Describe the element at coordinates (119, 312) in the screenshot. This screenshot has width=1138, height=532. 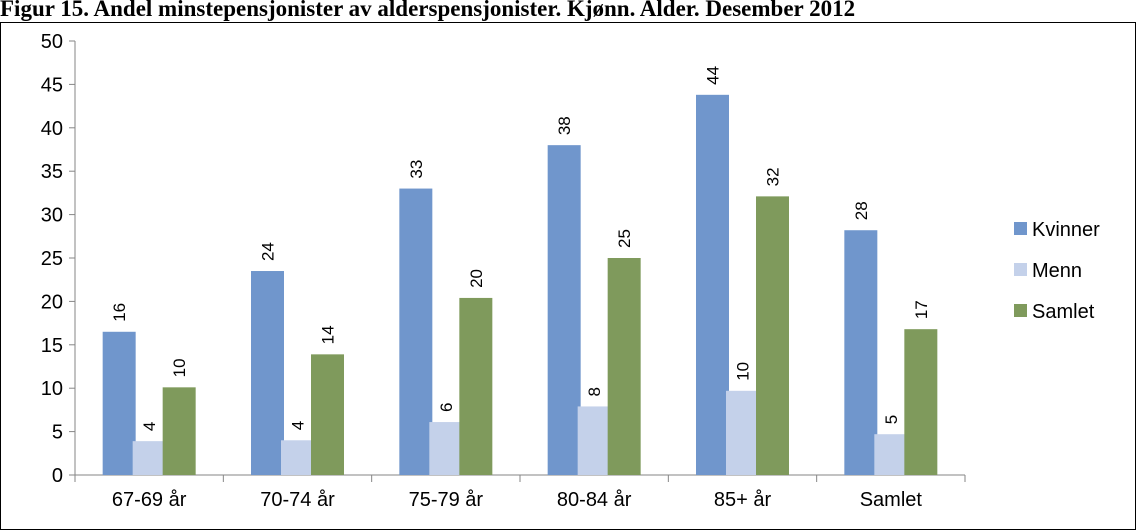
I see `data-label: 16` at that location.